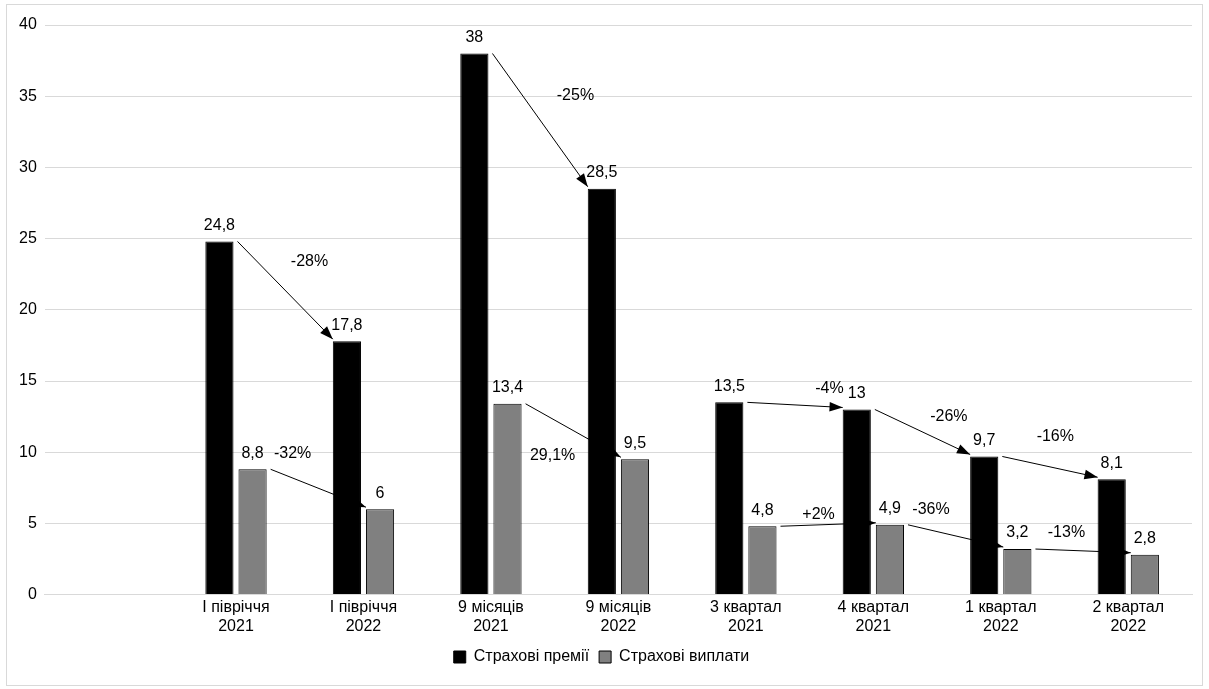 Image resolution: width=1209 pixels, height=689 pixels. What do you see at coordinates (635, 442) in the screenshot?
I see `data-label: 9,5` at bounding box center [635, 442].